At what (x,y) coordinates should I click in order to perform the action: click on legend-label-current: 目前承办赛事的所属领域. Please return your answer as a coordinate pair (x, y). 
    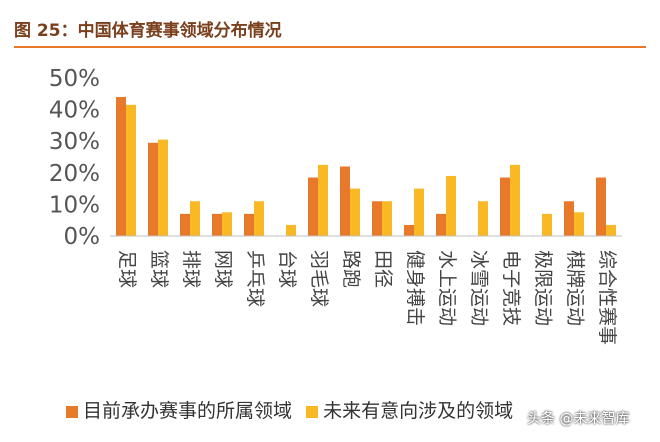
    Looking at the image, I should click on (188, 411).